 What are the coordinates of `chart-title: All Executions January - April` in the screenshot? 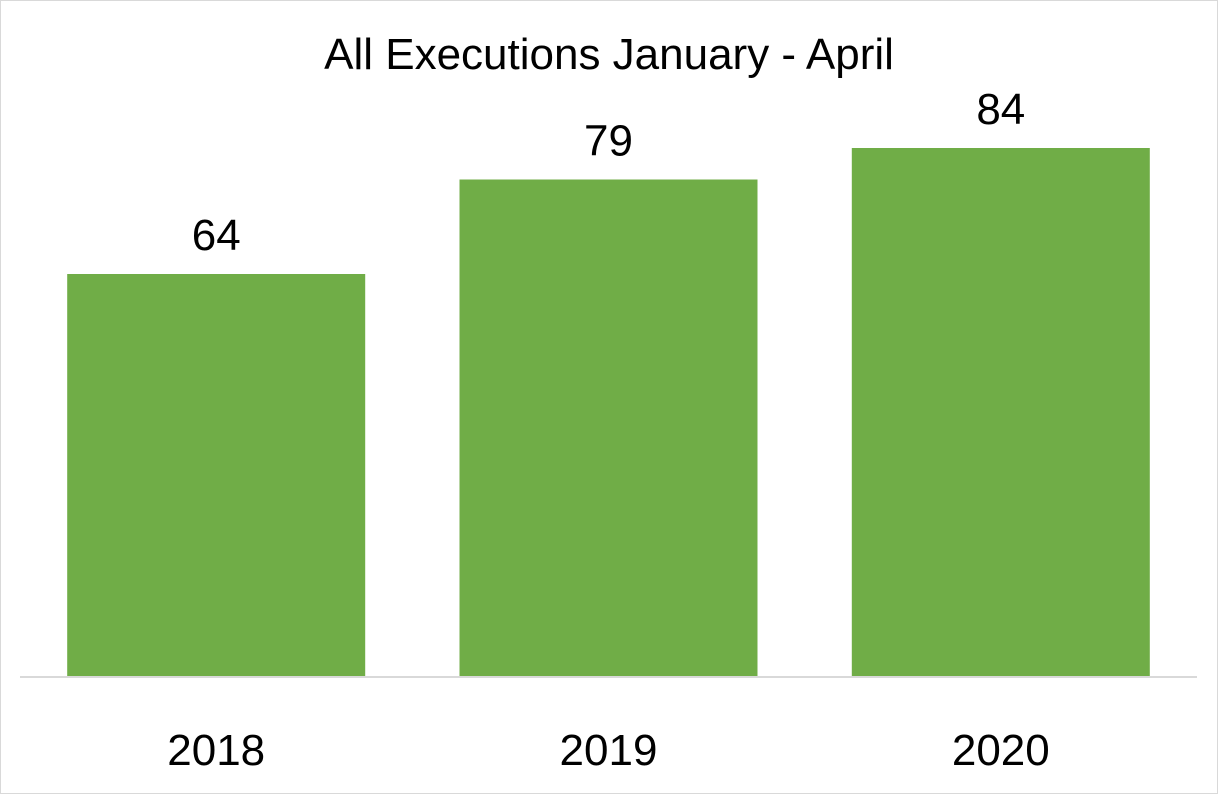 It's located at (609, 54).